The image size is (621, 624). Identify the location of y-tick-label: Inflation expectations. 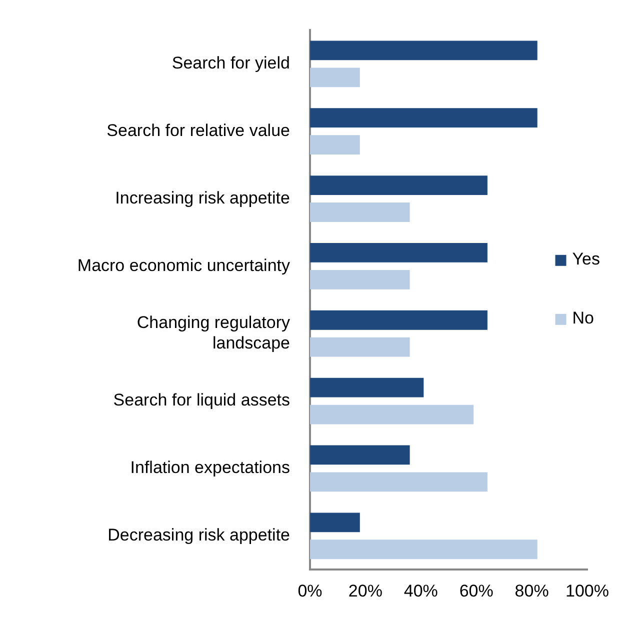
(210, 468).